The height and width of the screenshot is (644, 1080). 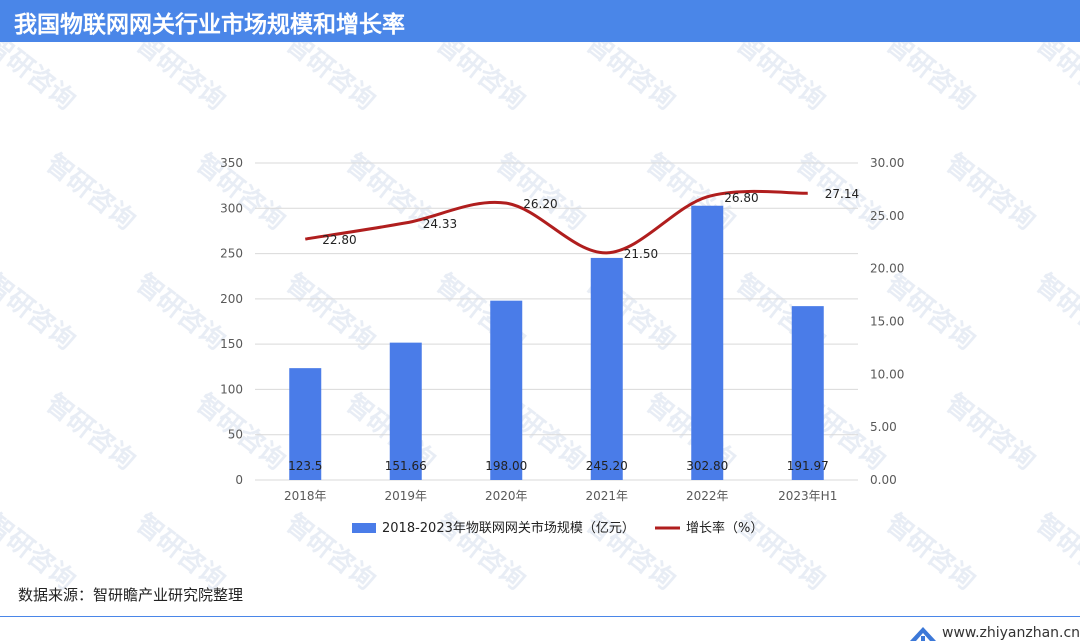 I want to click on growth-rate-line, so click(x=556, y=222).